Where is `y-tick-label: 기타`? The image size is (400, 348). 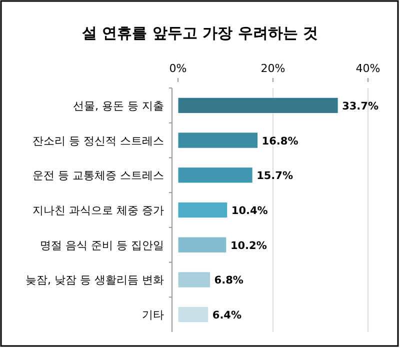 y-tick-label: 기타 is located at coordinates (153, 315).